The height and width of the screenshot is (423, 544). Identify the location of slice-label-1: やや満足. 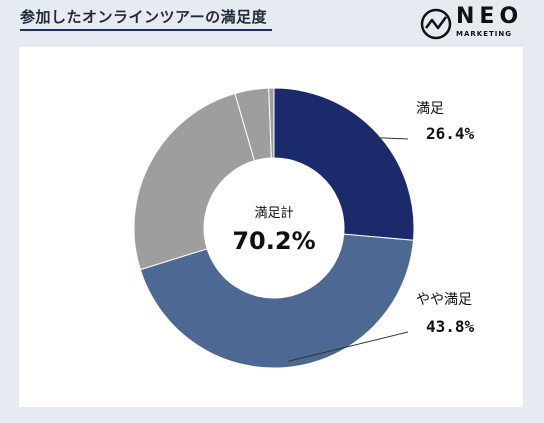
(444, 300).